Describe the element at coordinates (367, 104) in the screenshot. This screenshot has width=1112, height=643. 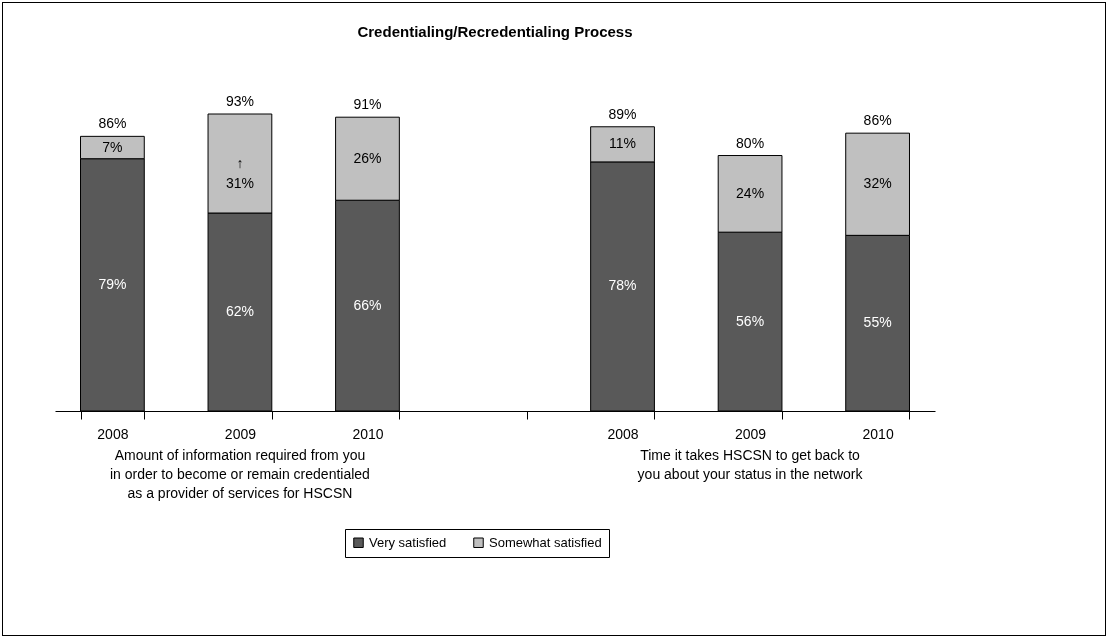
I see `total-label: 91%` at that location.